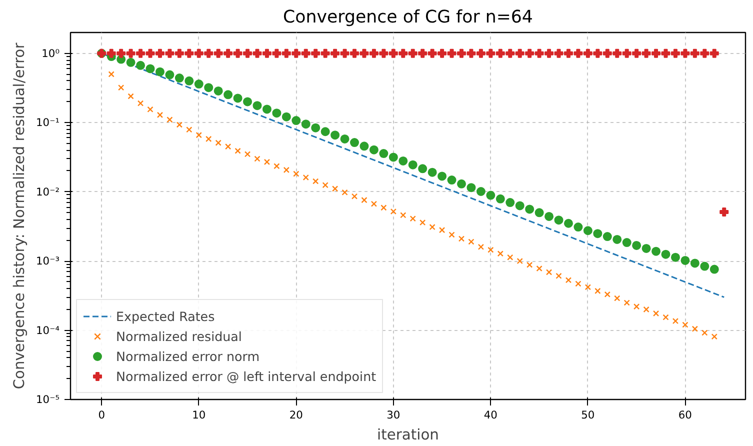 The width and height of the screenshot is (753, 446). Describe the element at coordinates (393, 415) in the screenshot. I see `x-tick-label: 30` at that location.